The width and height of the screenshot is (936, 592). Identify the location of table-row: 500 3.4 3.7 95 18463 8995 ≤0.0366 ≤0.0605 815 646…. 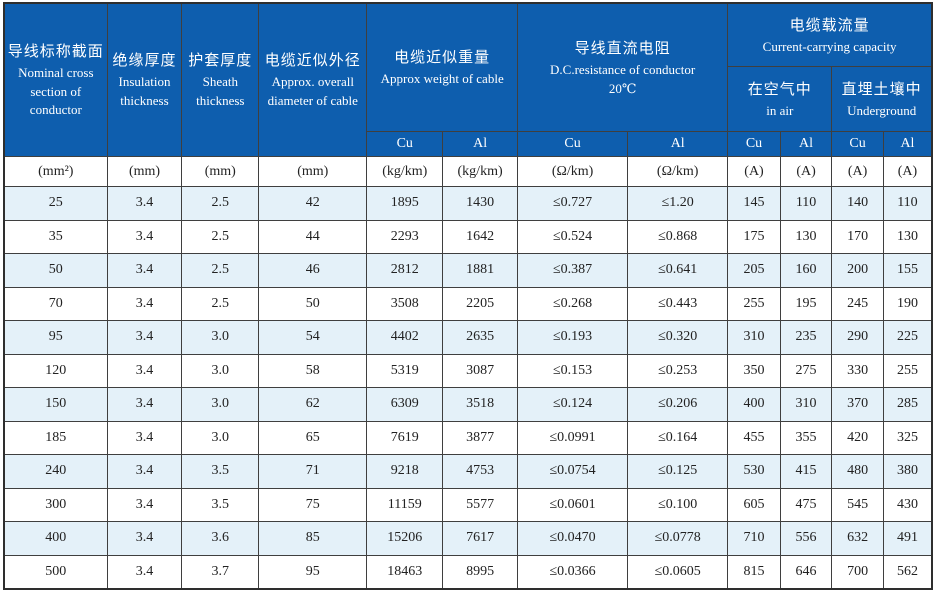
(468, 572).